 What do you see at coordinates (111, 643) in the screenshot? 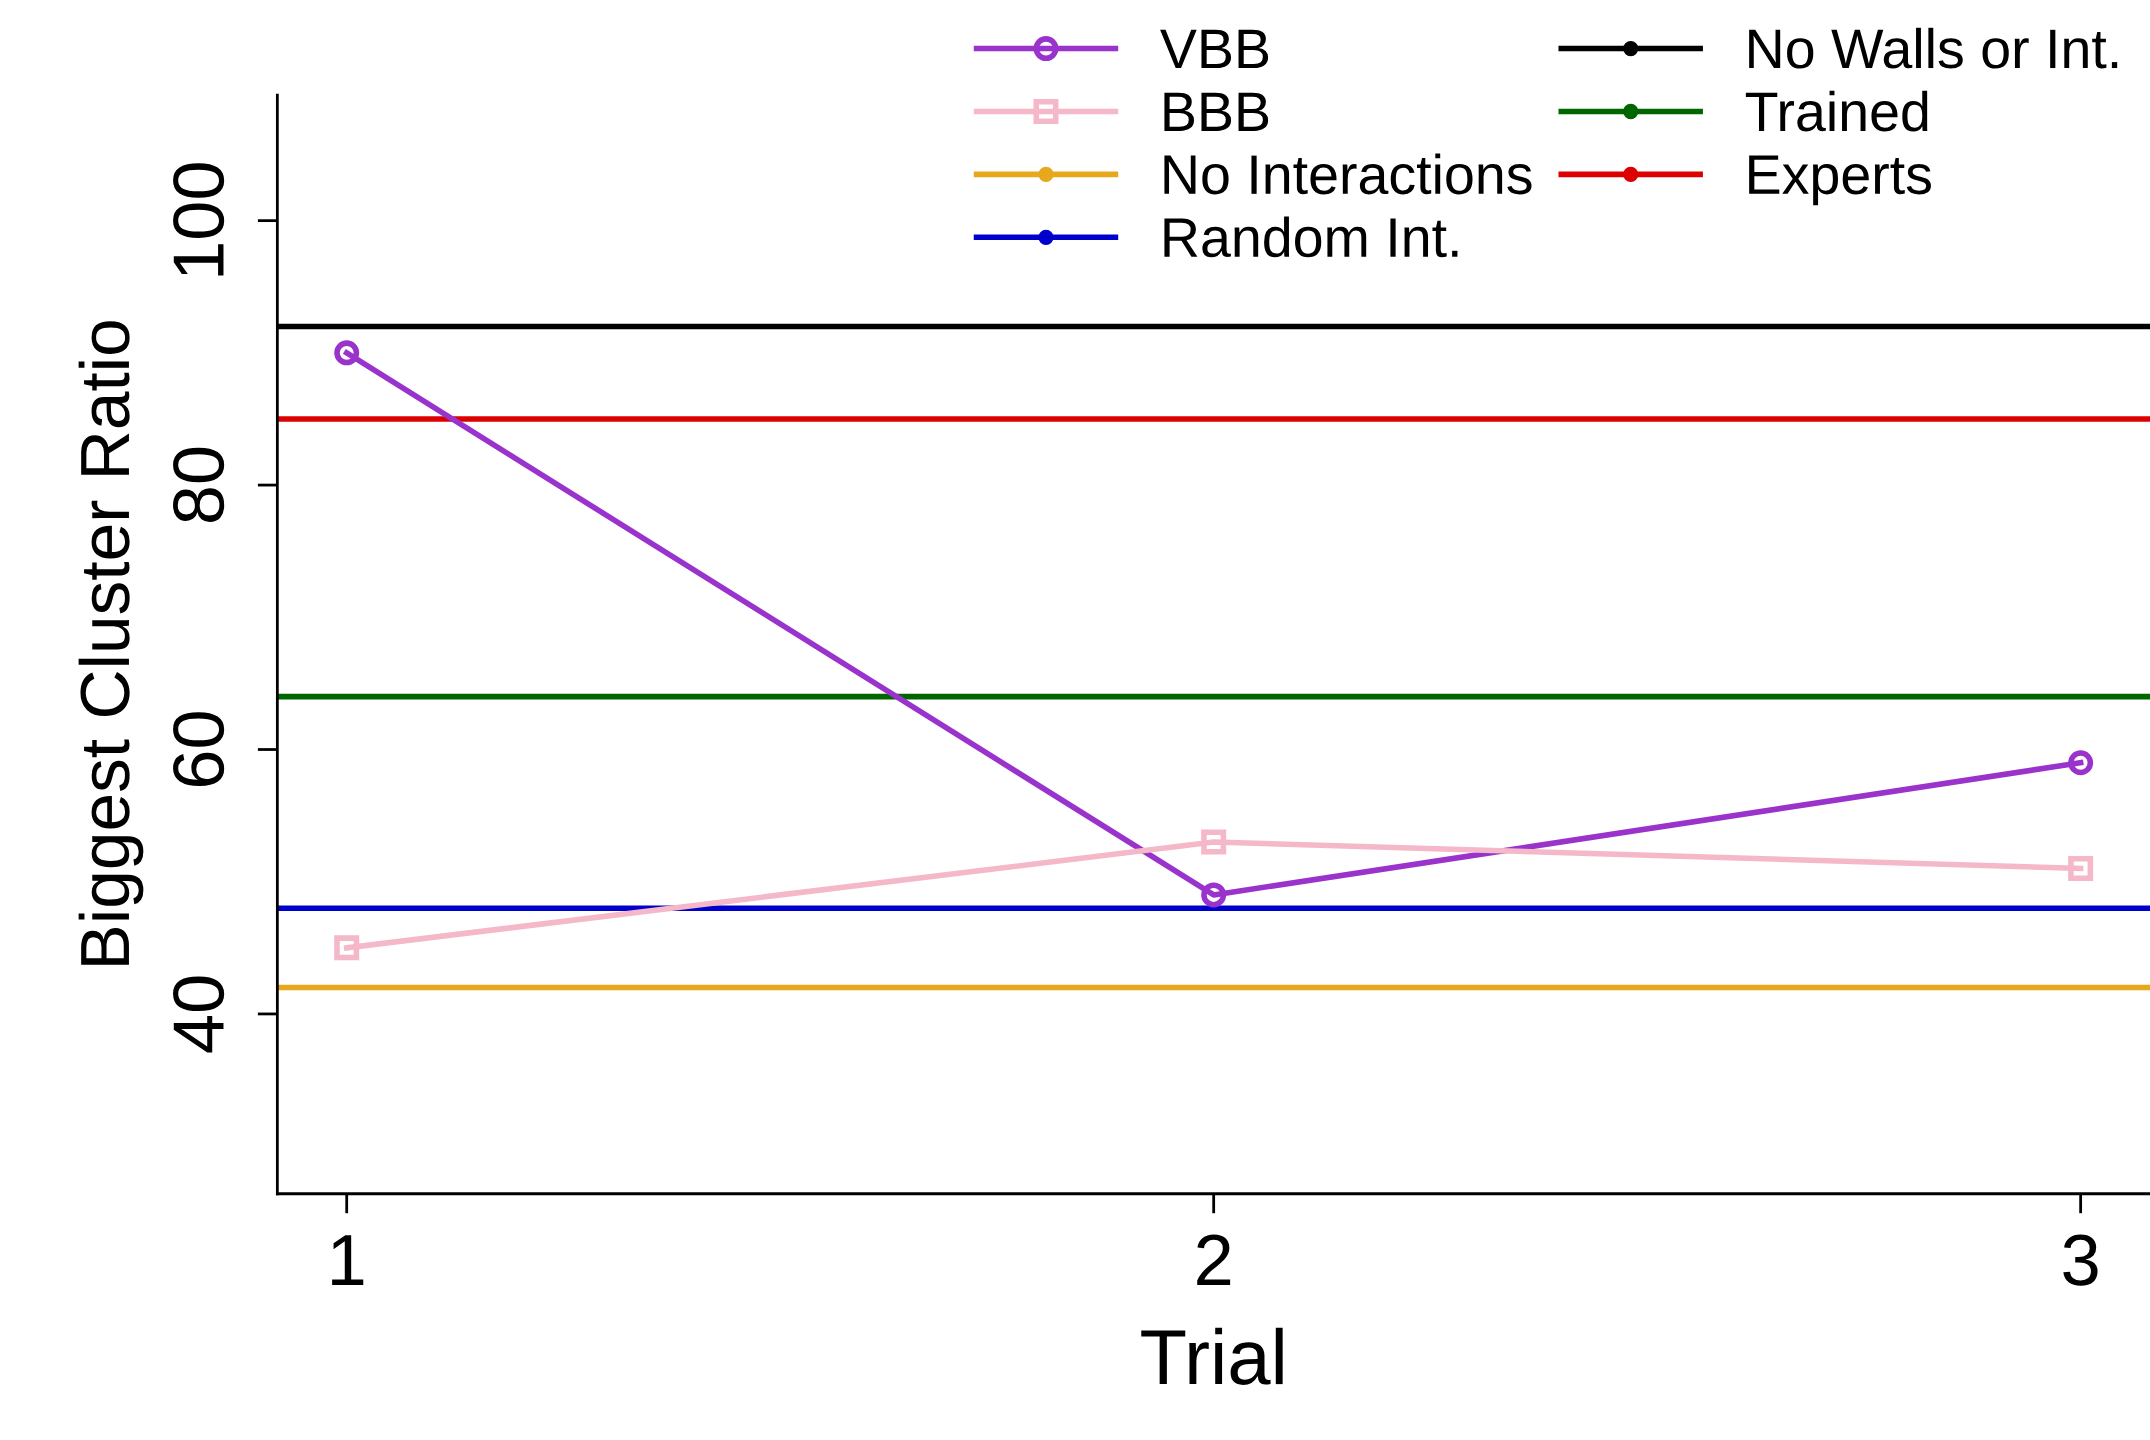
I see `y-axis-title: Biggest Cluster Ratio` at bounding box center [111, 643].